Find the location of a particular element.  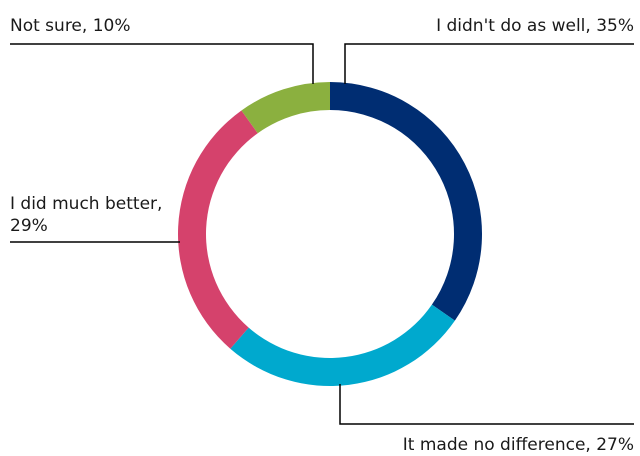

slice-label: It made no difference, 27% is located at coordinates (518, 445).